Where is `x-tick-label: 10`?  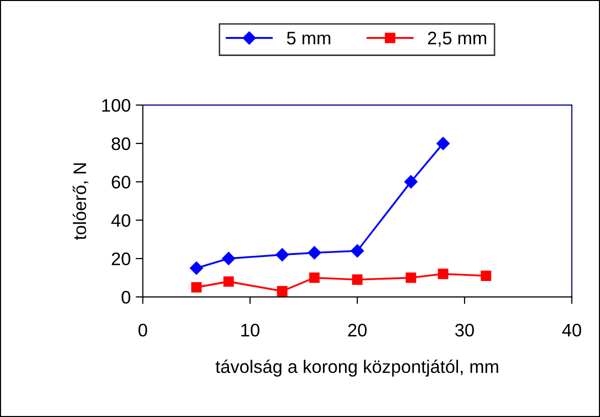
x-tick-label: 10 is located at coordinates (250, 330).